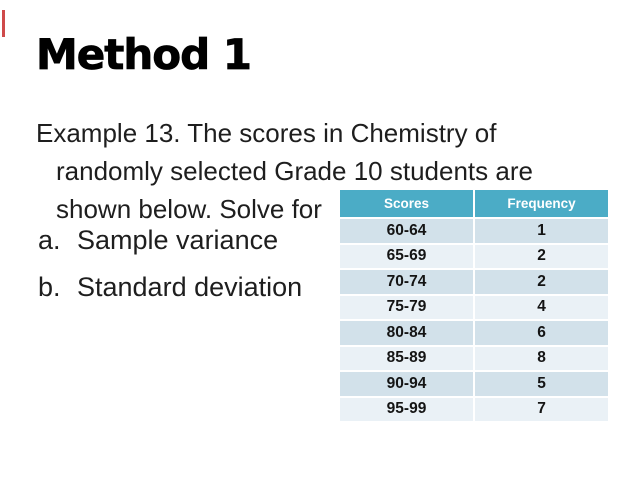 This screenshot has width=638, height=478. Describe the element at coordinates (541, 384) in the screenshot. I see `table-cell-frequency: 5` at that location.